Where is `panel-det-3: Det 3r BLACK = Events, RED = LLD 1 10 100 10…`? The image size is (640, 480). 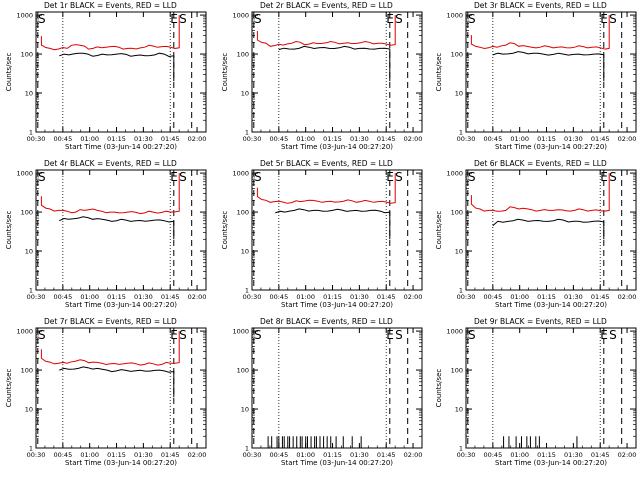
panel-det-3: Det 3r BLACK = Events, RED = LLD 1 10 100 10… is located at coordinates (536, 76).